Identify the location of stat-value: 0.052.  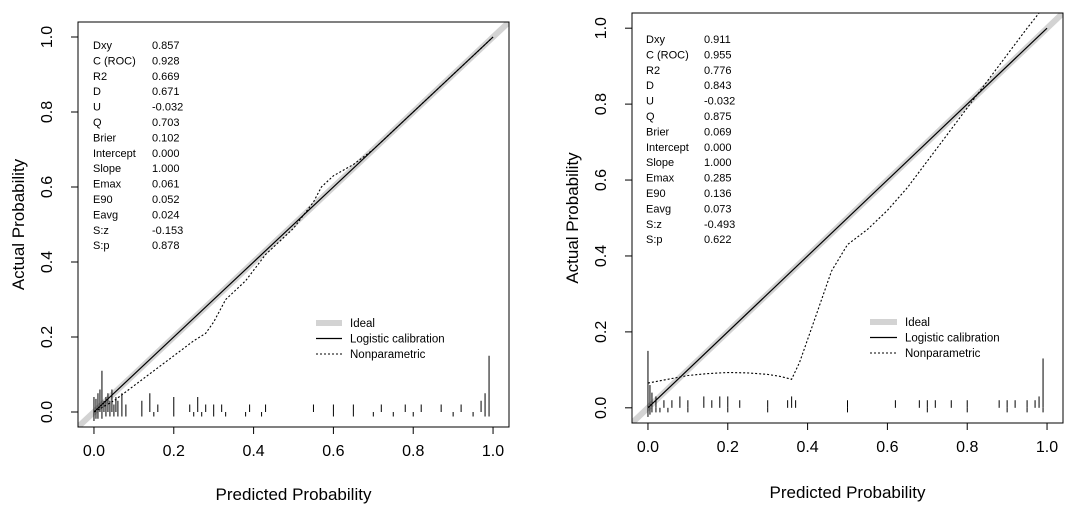
(166, 200).